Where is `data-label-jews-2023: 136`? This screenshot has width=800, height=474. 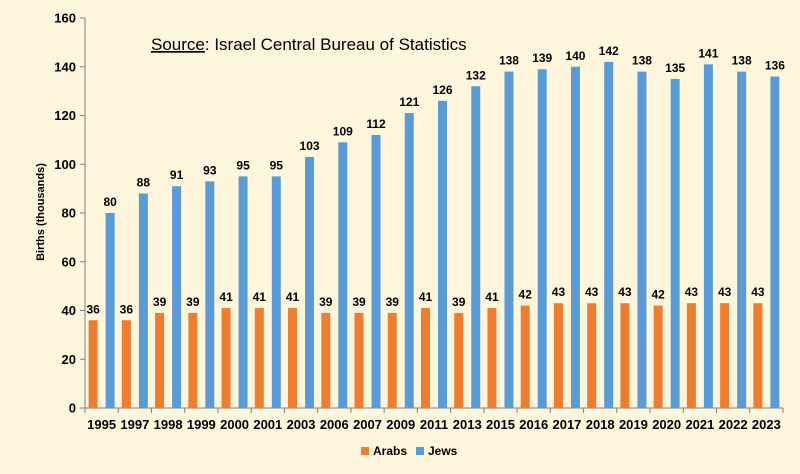 data-label-jews-2023: 136 is located at coordinates (775, 66).